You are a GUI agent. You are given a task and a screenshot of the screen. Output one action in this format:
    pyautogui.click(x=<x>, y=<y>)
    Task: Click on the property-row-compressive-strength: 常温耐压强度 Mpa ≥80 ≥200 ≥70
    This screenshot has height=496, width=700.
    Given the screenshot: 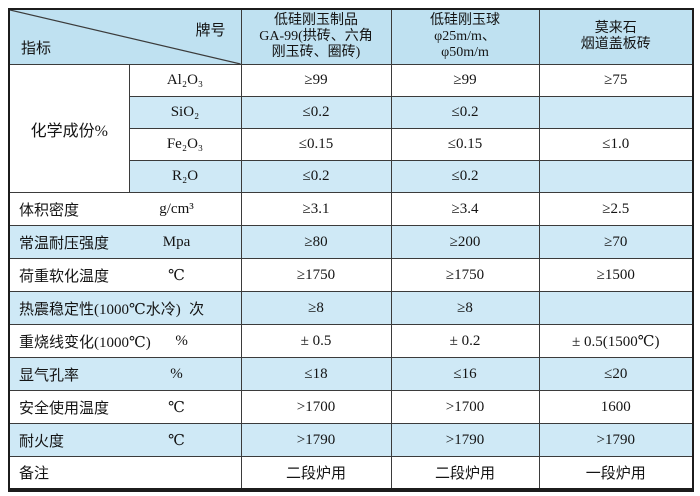 What is the action you would take?
    pyautogui.click(x=351, y=242)
    